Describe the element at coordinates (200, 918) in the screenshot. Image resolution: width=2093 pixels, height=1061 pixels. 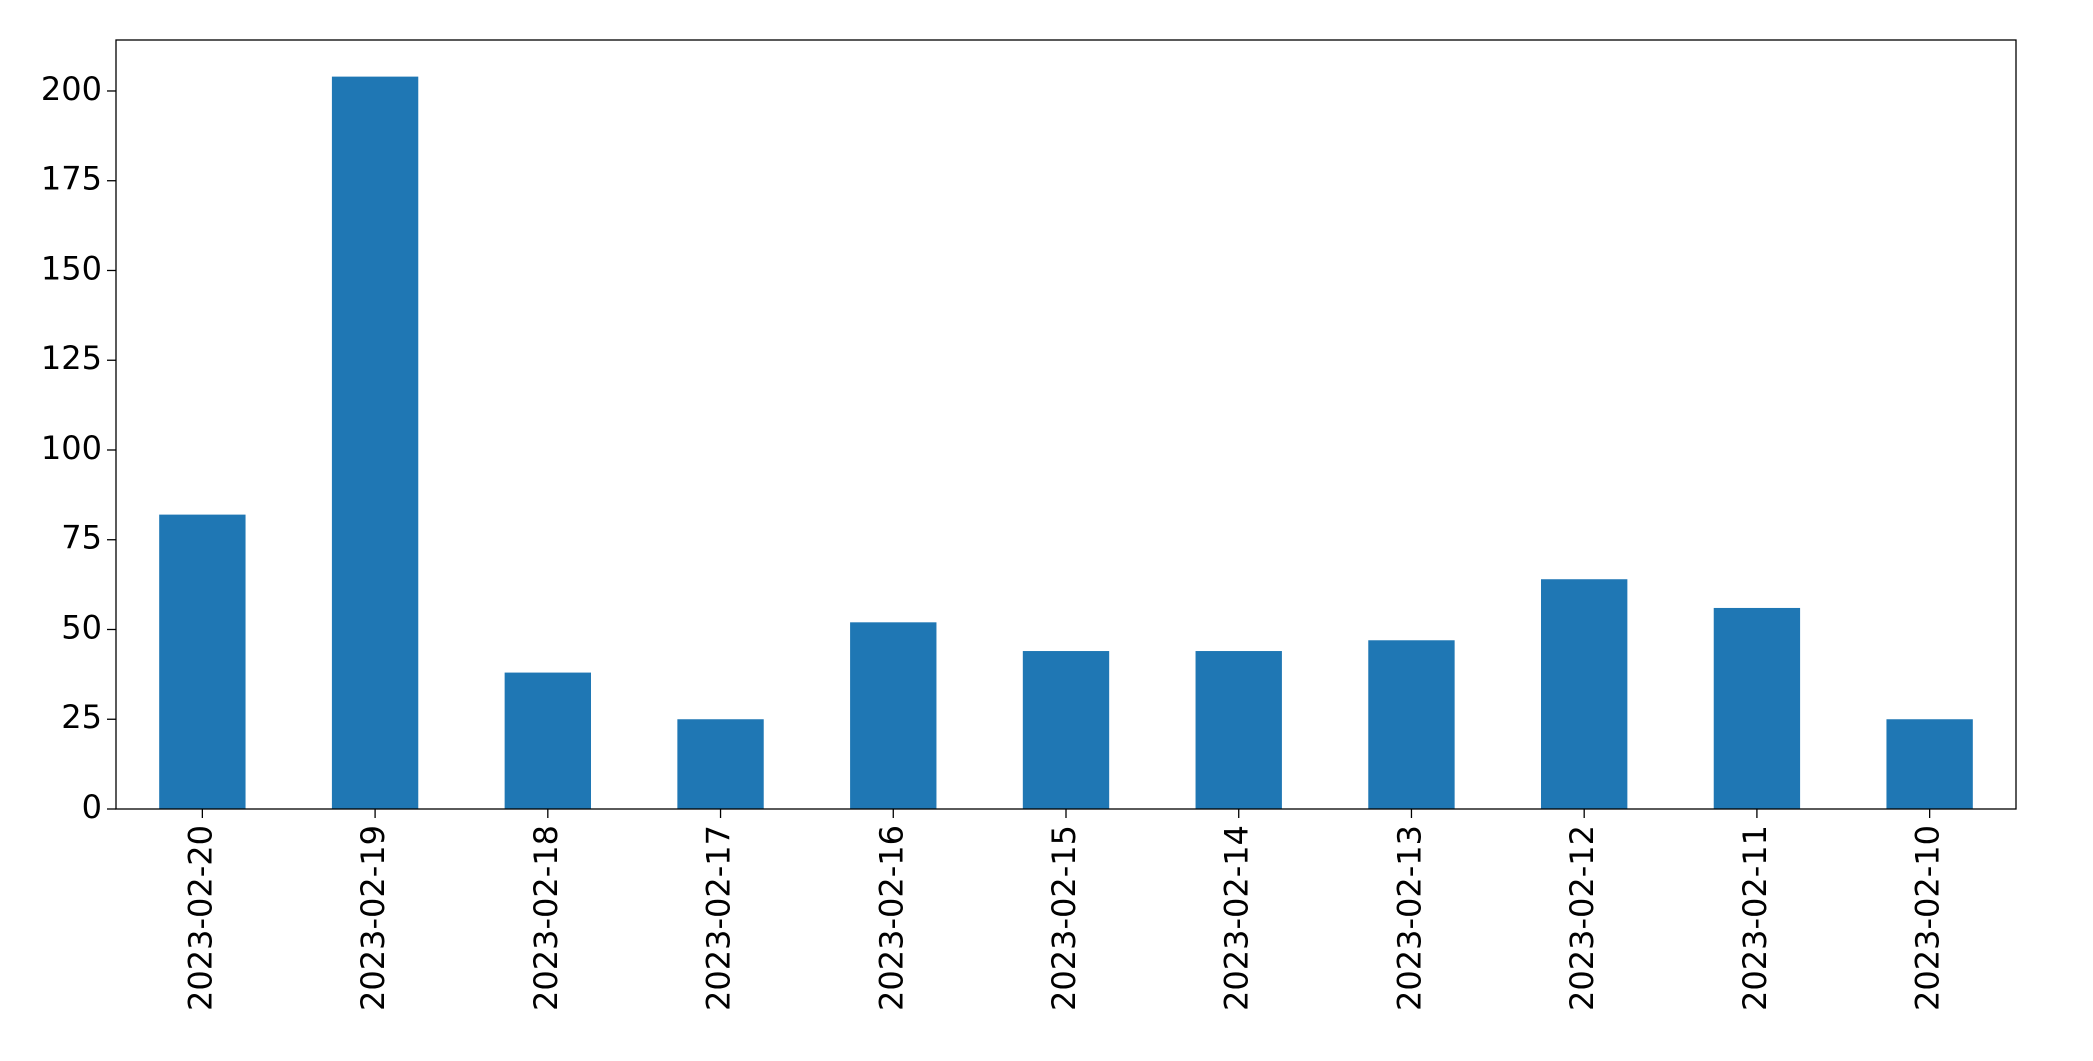
I see `x-tick-label: 2023-02-20` at that location.